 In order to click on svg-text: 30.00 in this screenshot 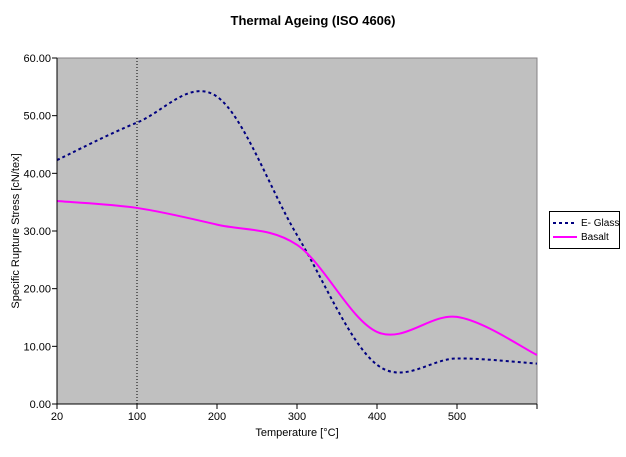, I will do `click(37, 232)`.